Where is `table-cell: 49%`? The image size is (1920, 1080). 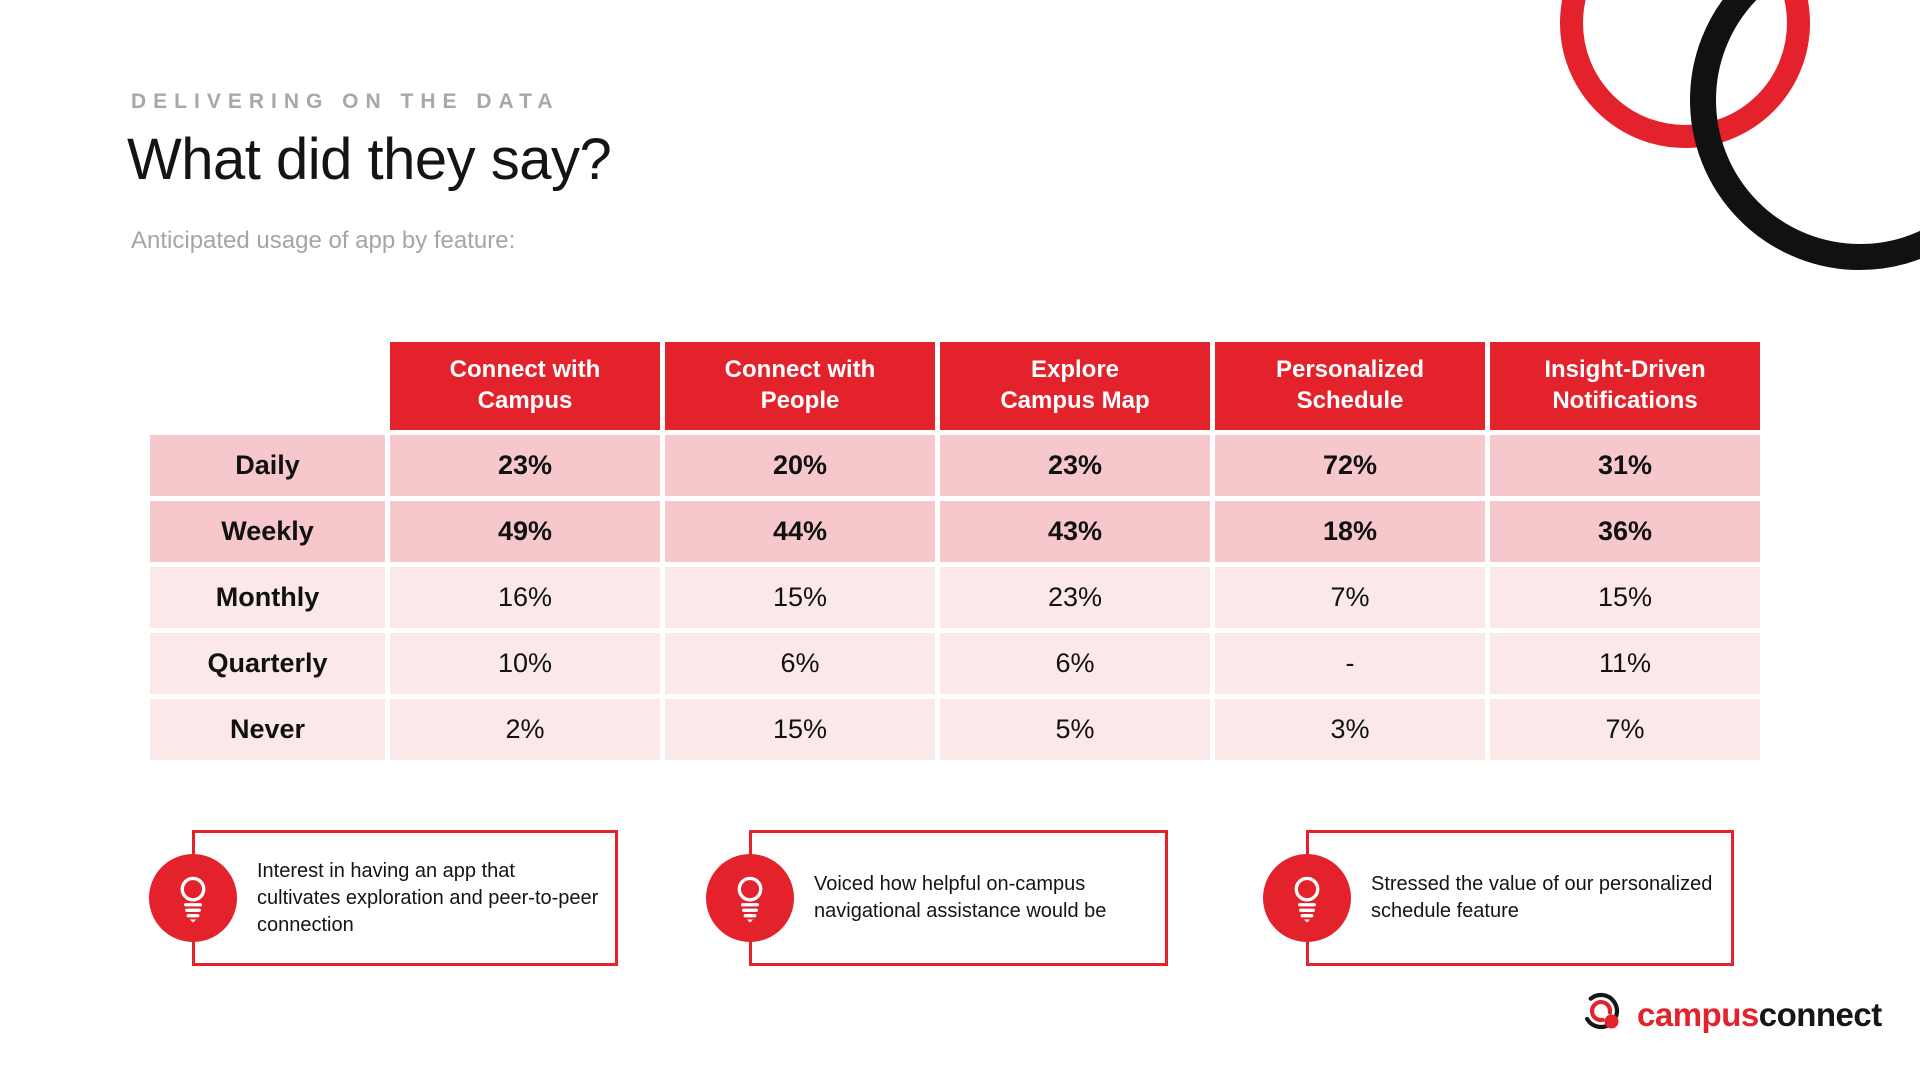
table-cell: 49% is located at coordinates (525, 531).